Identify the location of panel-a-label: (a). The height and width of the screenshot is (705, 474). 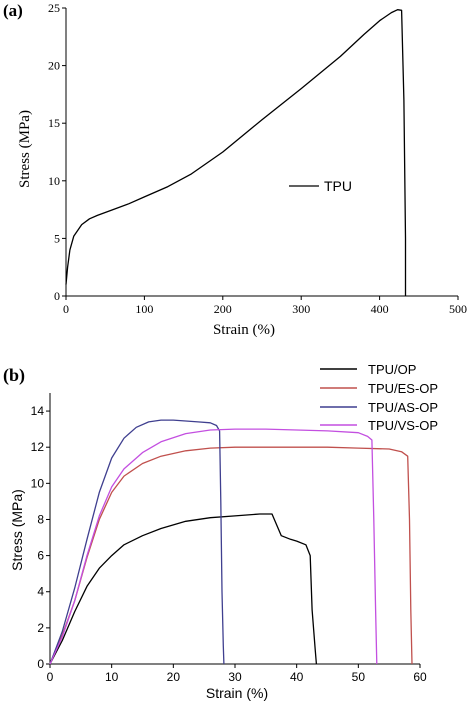
(13, 10).